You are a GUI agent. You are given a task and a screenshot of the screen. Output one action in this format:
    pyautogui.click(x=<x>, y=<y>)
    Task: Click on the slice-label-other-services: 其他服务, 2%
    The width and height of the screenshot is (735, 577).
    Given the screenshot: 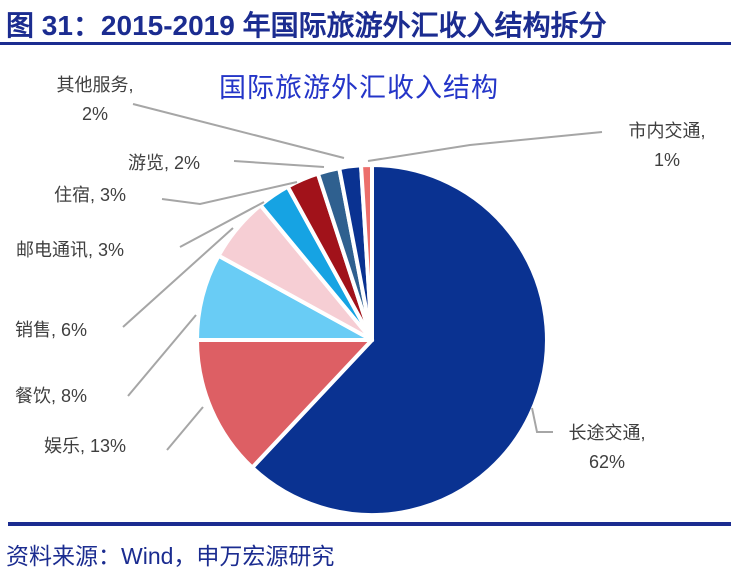 What is the action you would take?
    pyautogui.click(x=95, y=99)
    